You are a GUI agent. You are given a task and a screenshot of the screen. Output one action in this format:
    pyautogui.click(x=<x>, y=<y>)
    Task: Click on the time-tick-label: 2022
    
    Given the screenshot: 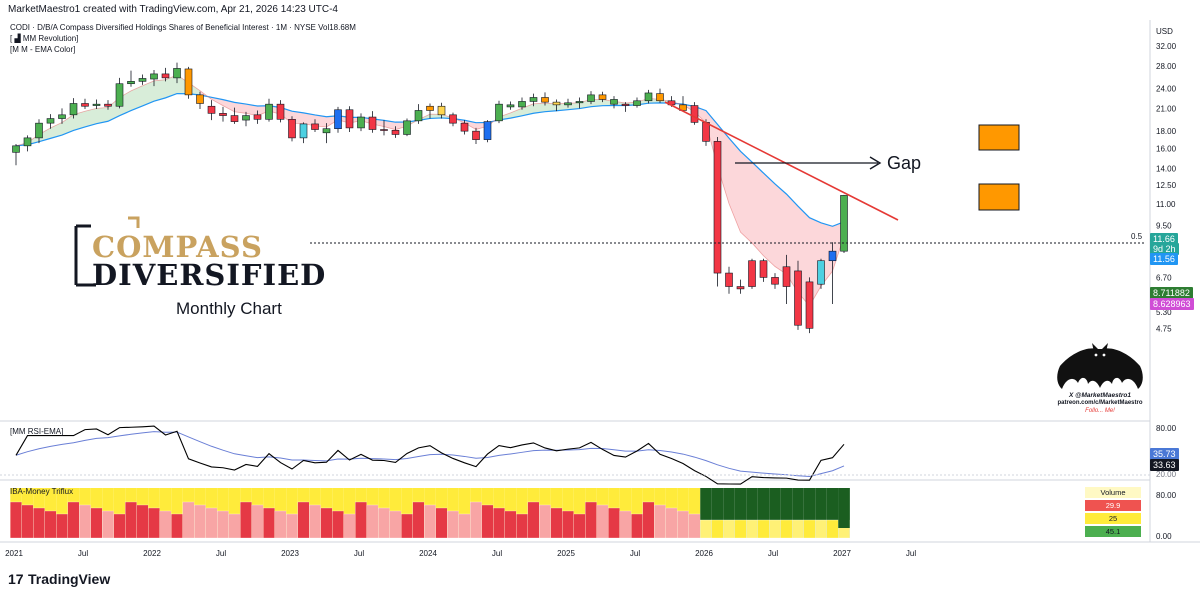 What is the action you would take?
    pyautogui.click(x=152, y=553)
    